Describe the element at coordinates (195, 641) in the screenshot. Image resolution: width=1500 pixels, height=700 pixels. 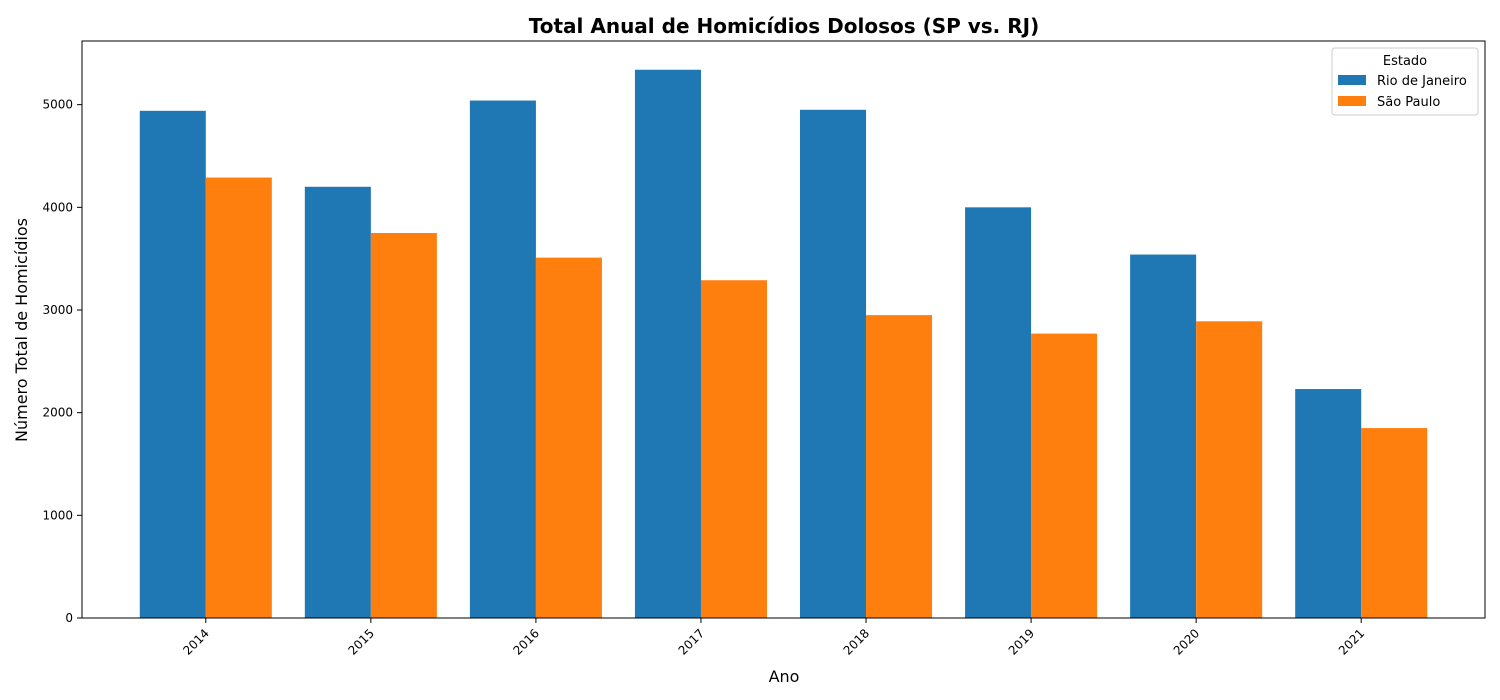
I see `x-tick-label: 2014` at that location.